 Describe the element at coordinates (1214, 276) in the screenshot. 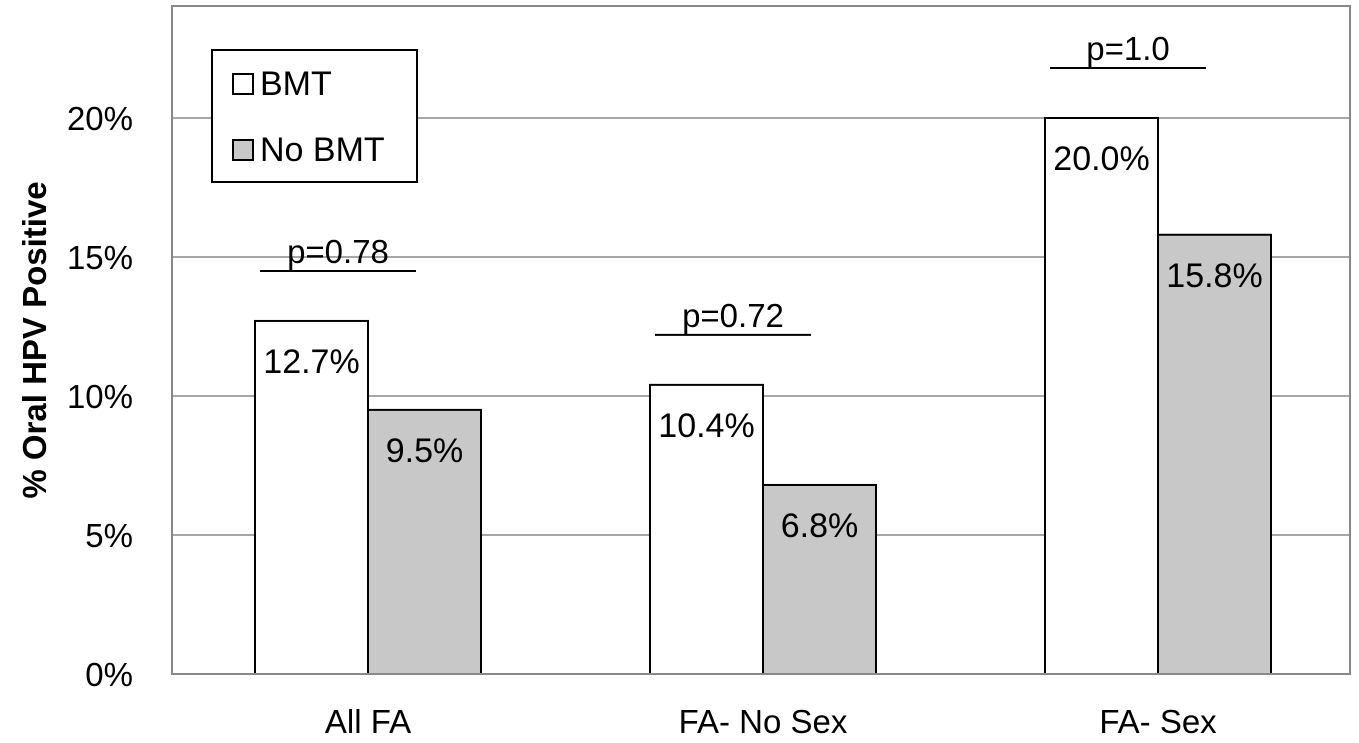

I see `data-label: 15.8%` at that location.